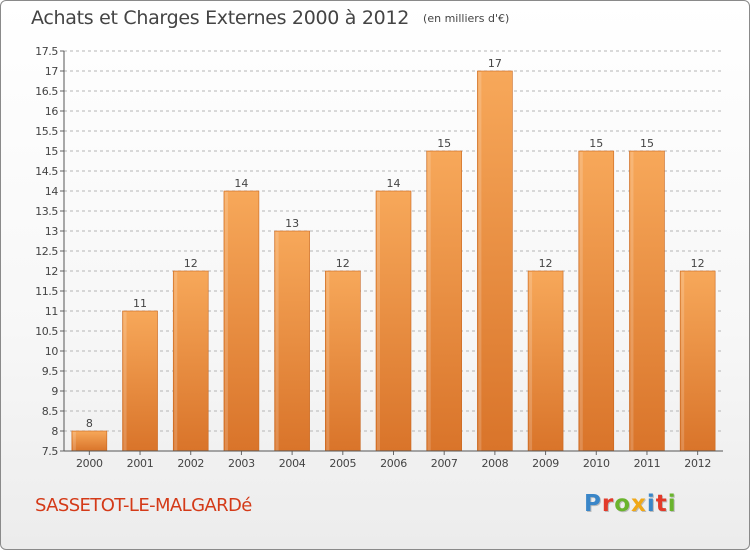 This screenshot has height=551, width=750. Describe the element at coordinates (661, 504) in the screenshot. I see `logo-letter: t` at that location.